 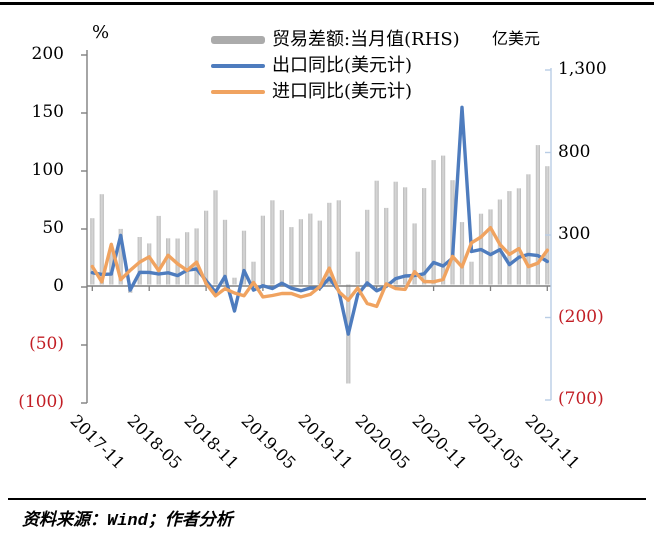 What do you see at coordinates (327, 3) in the screenshot?
I see `top-rule` at bounding box center [327, 3].